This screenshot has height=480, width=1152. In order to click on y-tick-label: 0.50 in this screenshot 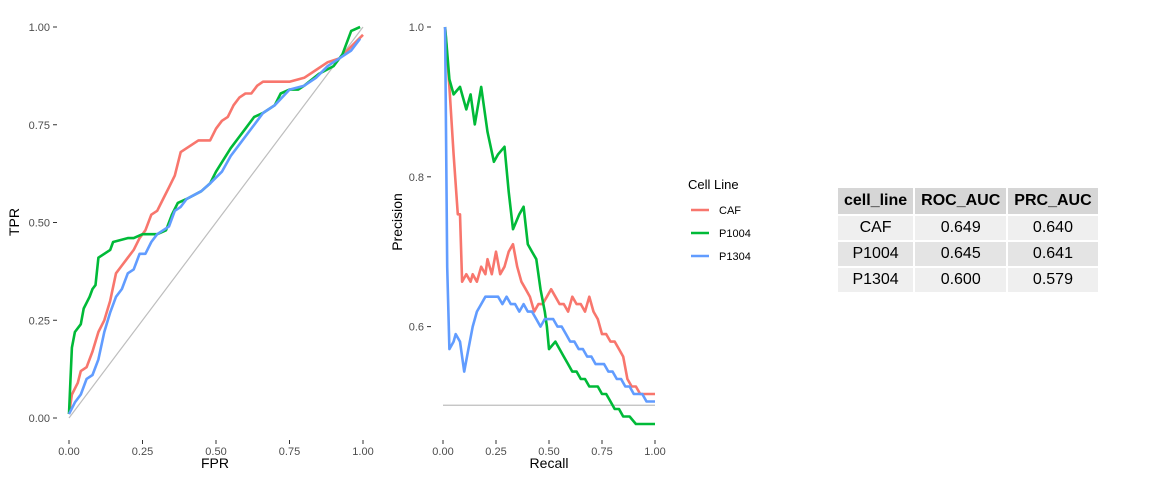, I will do `click(39, 224)`.